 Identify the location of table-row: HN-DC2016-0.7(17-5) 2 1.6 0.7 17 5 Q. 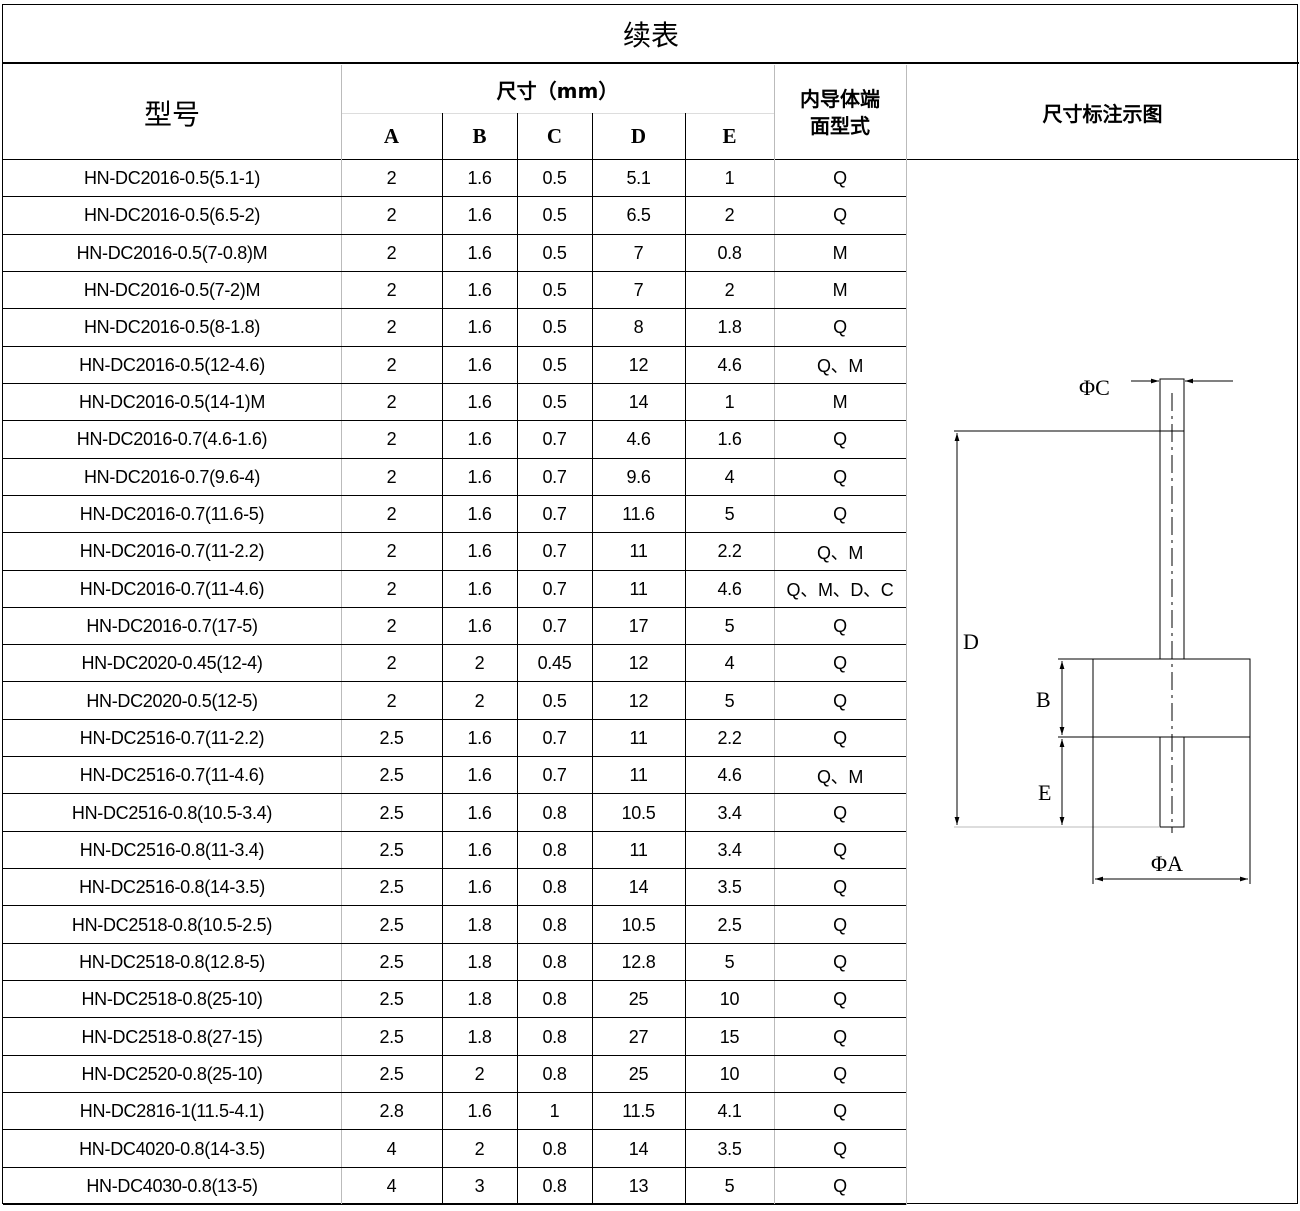
(454, 627).